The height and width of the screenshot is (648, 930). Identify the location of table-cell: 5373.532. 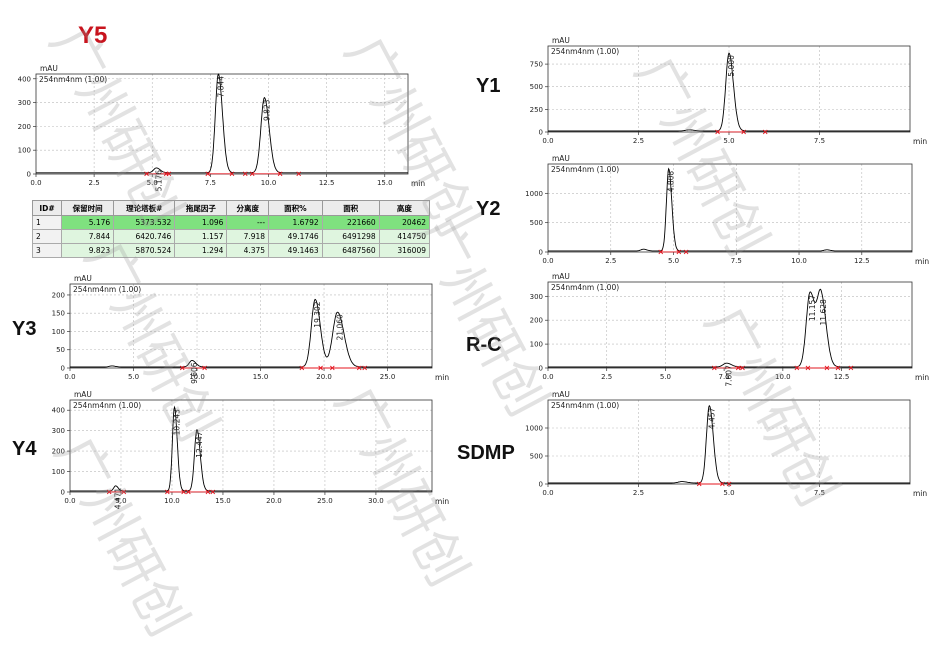
(144, 222).